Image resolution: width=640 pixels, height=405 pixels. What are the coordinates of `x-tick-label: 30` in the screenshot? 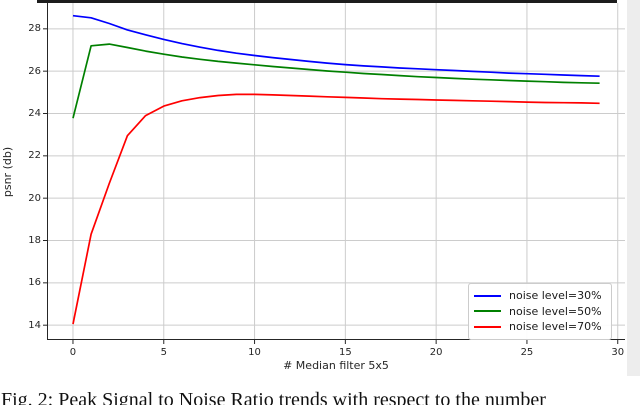 It's located at (618, 352).